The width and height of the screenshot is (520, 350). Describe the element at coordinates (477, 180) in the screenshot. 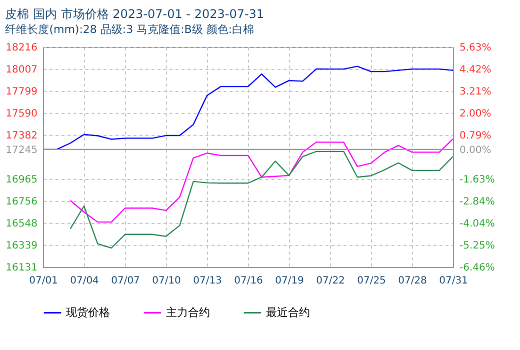

I see `y2-tick-label: -1.63%` at that location.